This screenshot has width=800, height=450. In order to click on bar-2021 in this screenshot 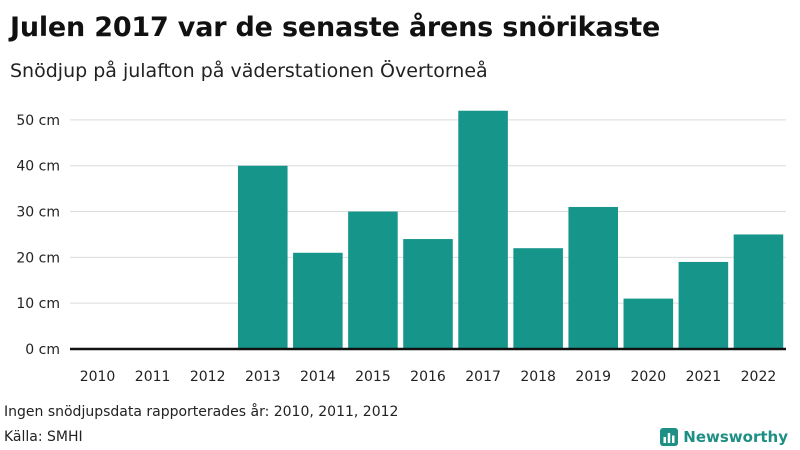, I will do `click(703, 305)`.